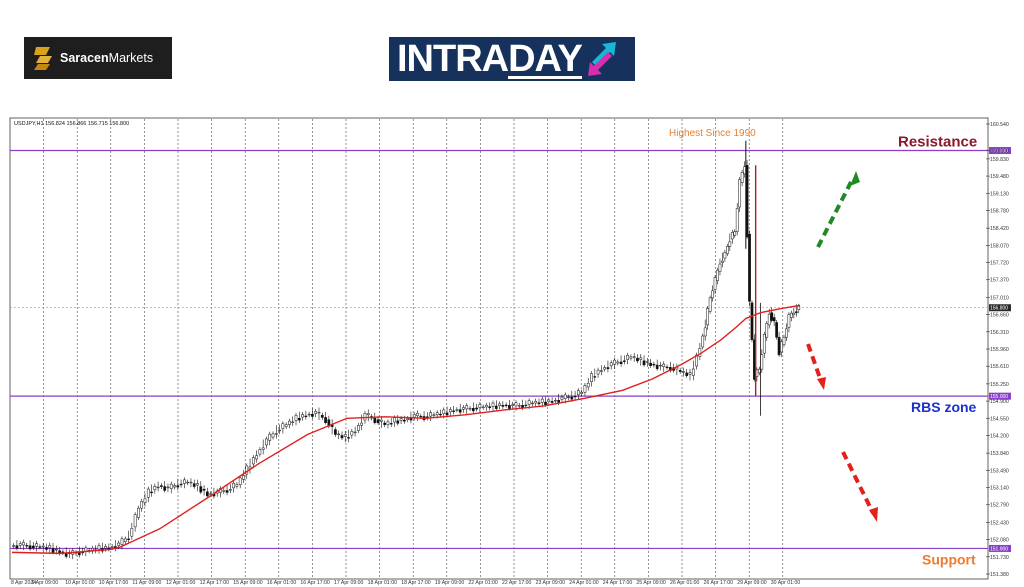 This screenshot has width=1024, height=587. What do you see at coordinates (43, 58) in the screenshot?
I see `saracen-logo-icon` at bounding box center [43, 58].